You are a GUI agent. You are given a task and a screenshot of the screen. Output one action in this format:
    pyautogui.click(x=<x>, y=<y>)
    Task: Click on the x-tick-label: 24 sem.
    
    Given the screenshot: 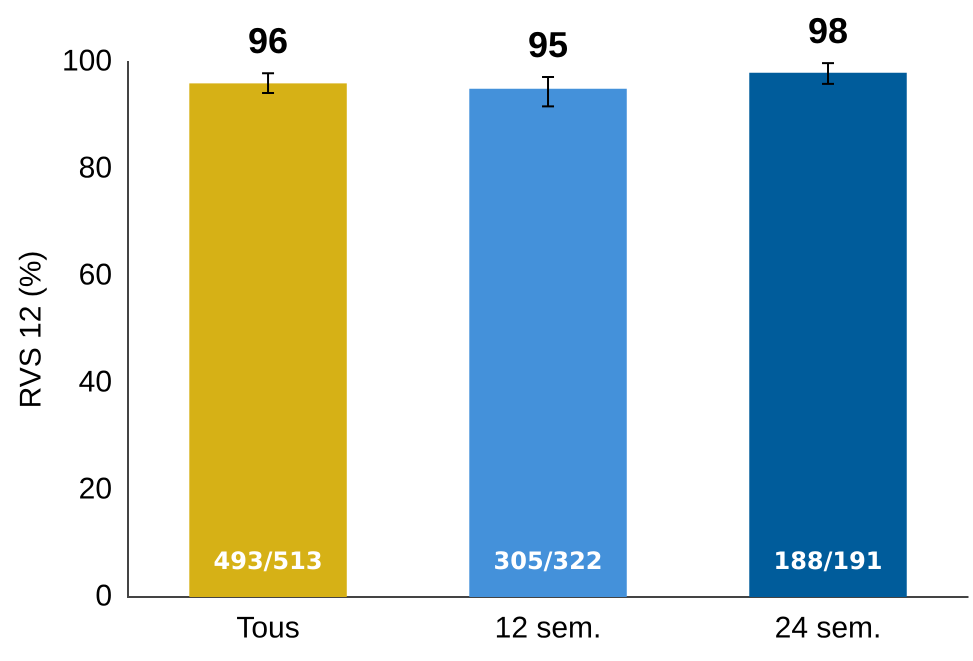 What is the action you would take?
    pyautogui.click(x=828, y=627)
    